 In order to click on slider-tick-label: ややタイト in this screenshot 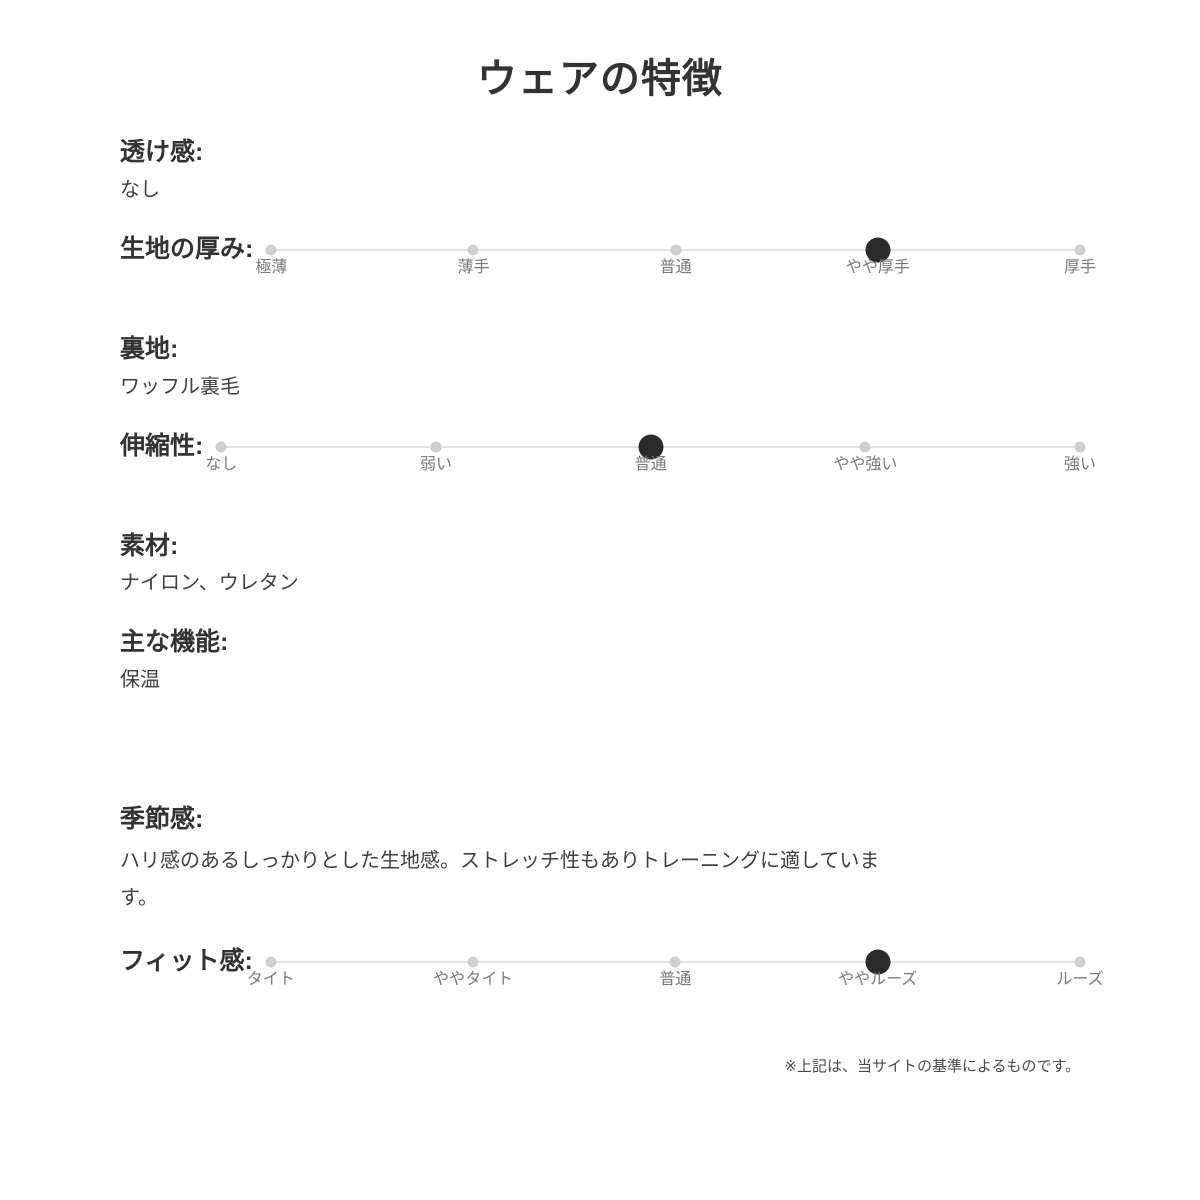, I will do `click(473, 979)`.